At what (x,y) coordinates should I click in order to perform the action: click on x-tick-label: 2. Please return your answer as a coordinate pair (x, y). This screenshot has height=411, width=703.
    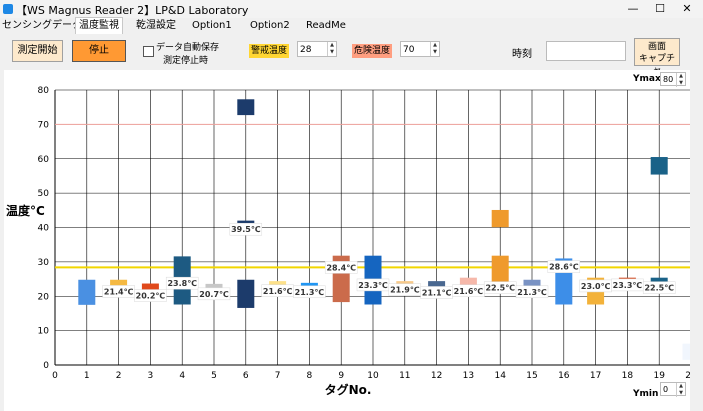
    Looking at the image, I should click on (119, 376).